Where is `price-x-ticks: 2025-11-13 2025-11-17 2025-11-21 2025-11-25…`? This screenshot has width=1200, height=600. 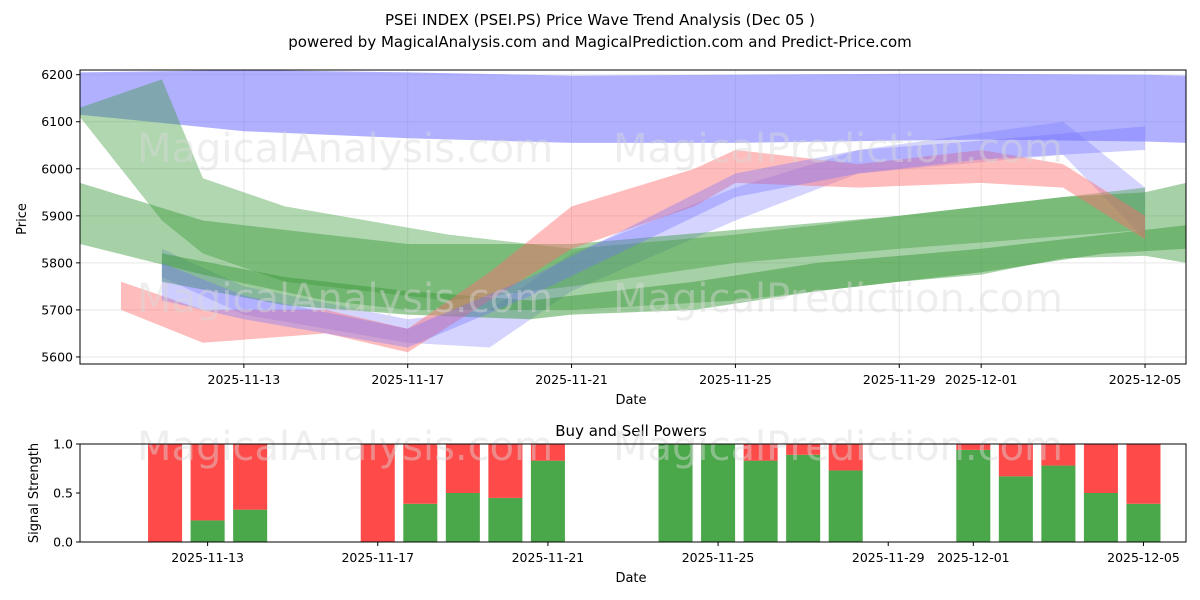
price-x-ticks: 2025-11-13 2025-11-17 2025-11-21 2025-11-25… is located at coordinates (695, 375).